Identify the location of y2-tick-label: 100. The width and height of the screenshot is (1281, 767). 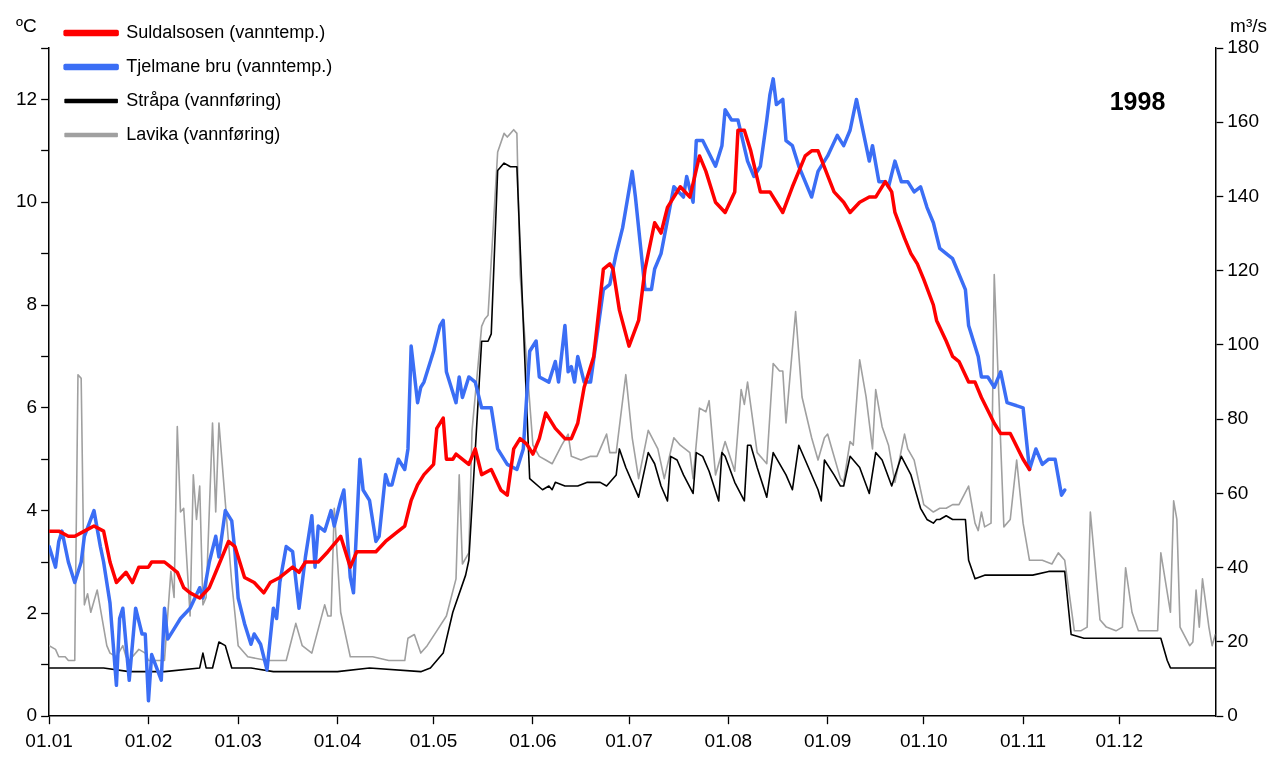
(1243, 344).